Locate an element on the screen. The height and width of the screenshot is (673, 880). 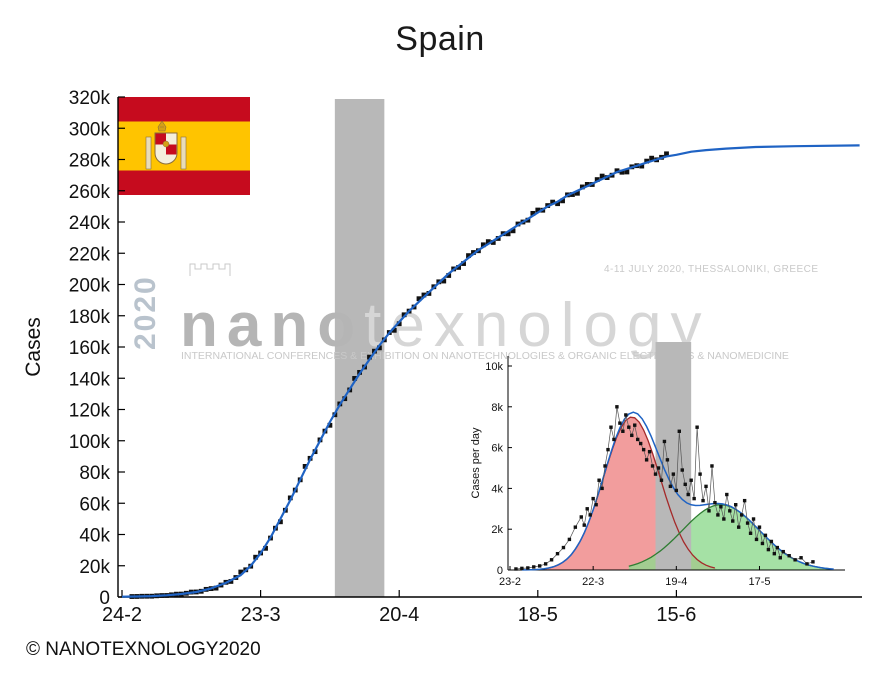
y-tick-label: 140k is located at coordinates (90, 379).